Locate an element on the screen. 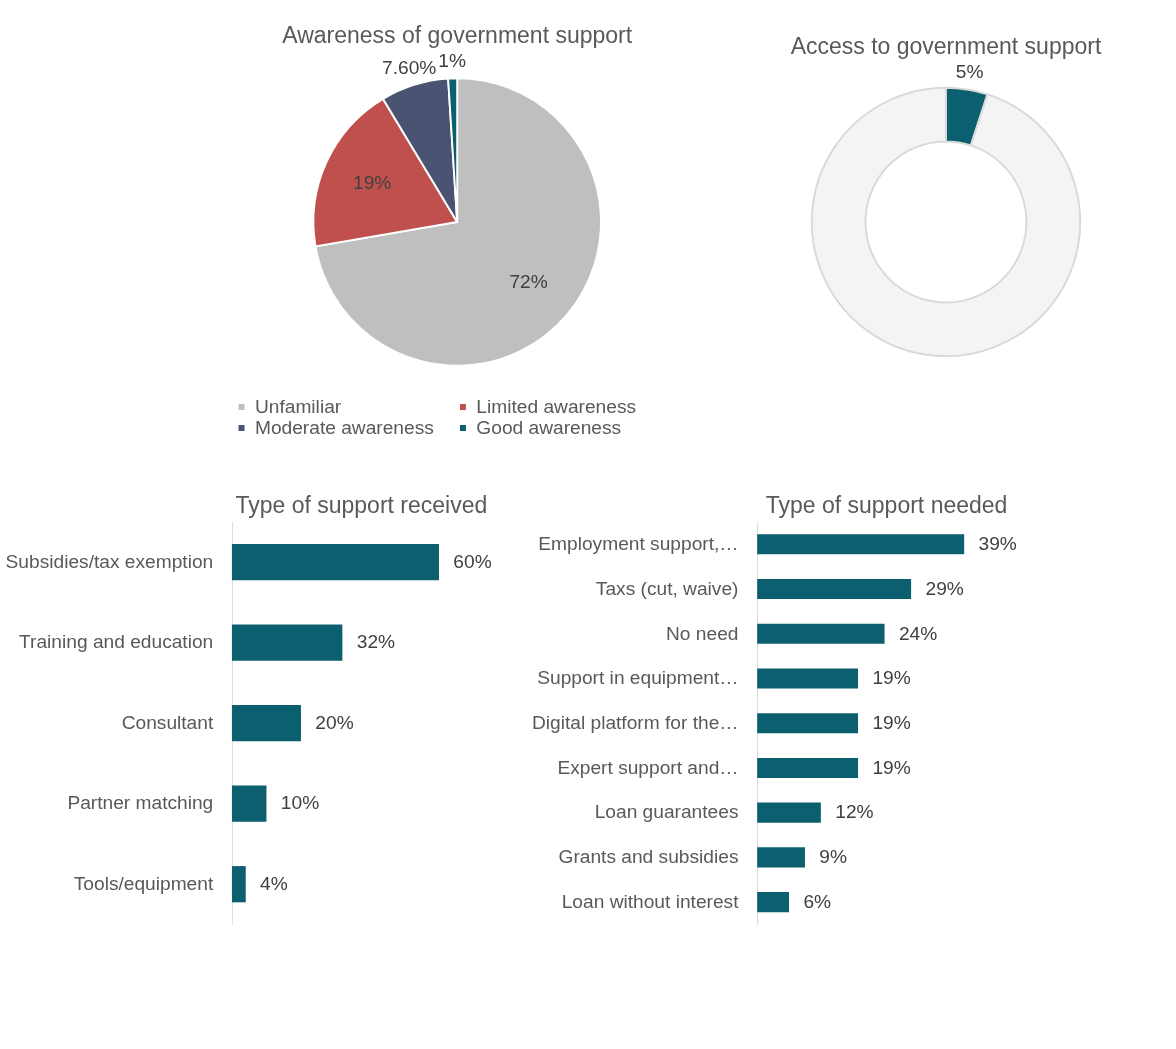 The width and height of the screenshot is (1176, 1049). data-label: 1% is located at coordinates (452, 60).